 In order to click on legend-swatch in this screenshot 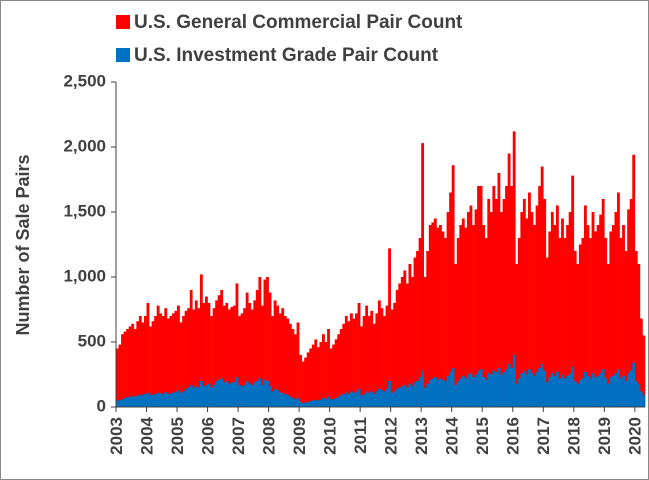, I will do `click(123, 55)`.